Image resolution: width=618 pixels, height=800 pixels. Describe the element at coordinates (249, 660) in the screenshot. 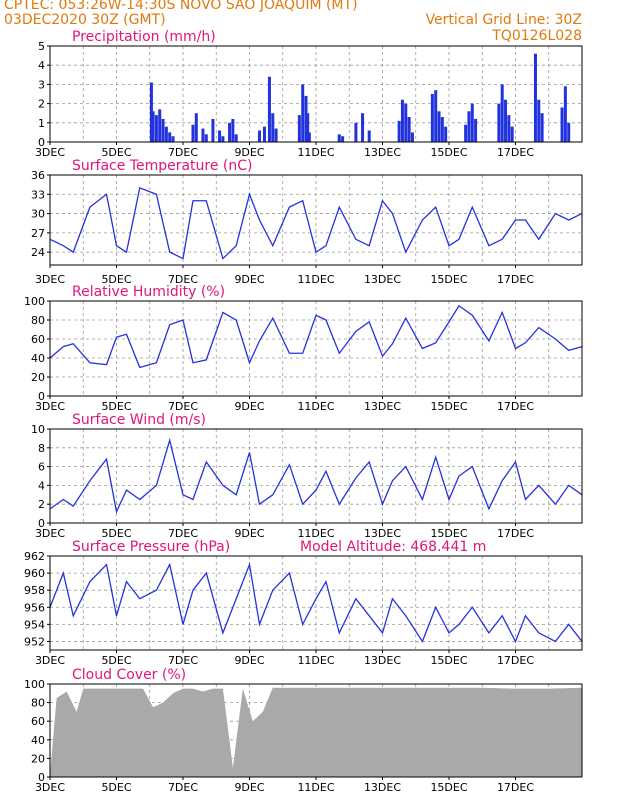

I see `pressure-xtick-label: 9DEC` at that location.